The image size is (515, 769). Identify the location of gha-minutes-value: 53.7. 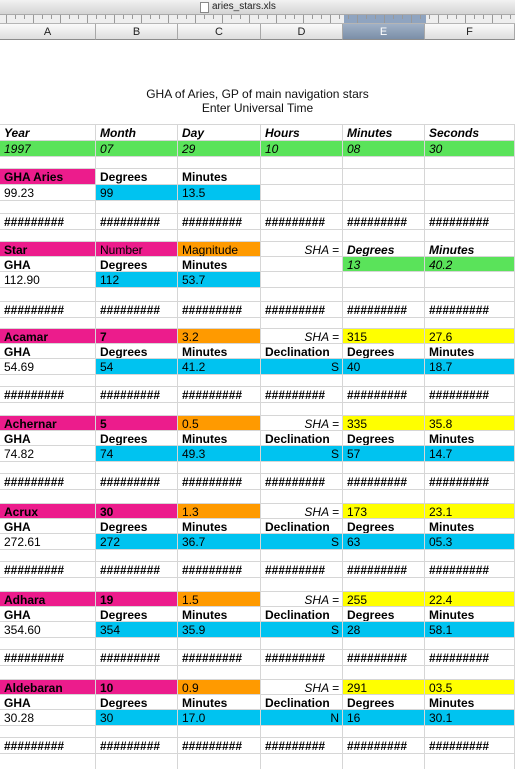
(219, 279).